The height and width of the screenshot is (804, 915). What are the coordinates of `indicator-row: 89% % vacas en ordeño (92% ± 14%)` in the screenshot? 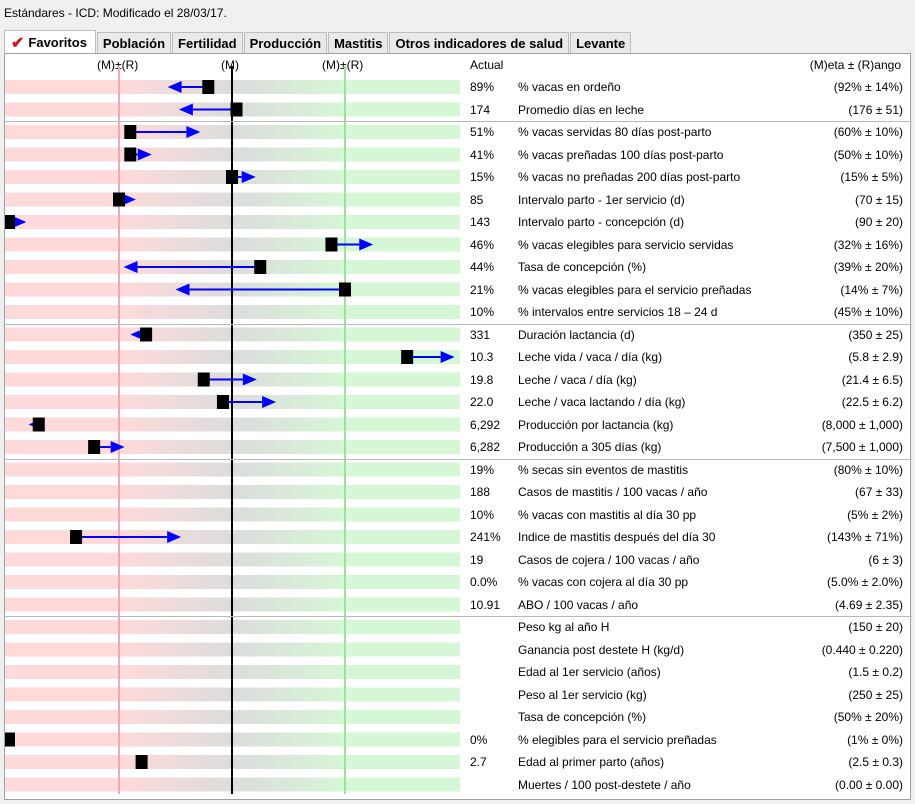 It's located at (458, 87).